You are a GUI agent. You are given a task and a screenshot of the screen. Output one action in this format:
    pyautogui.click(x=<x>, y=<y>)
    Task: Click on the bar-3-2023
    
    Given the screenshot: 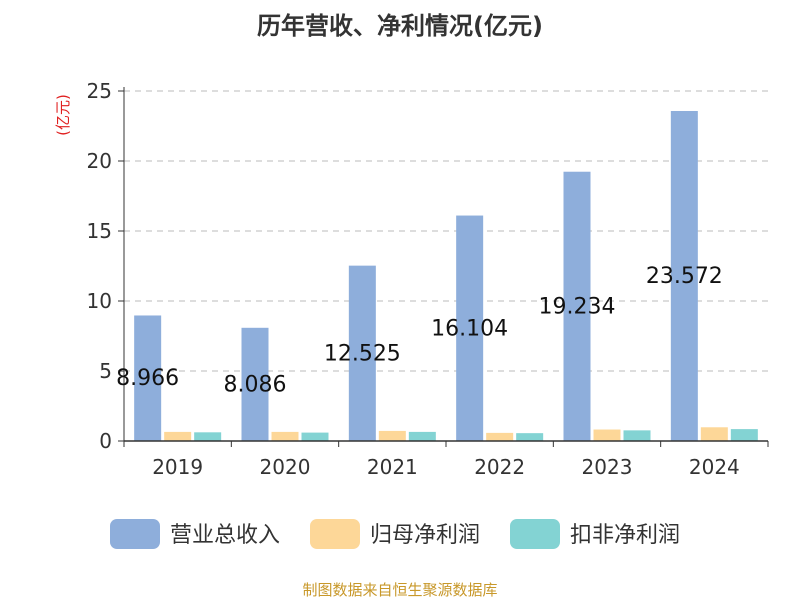 What is the action you would take?
    pyautogui.click(x=637, y=435)
    